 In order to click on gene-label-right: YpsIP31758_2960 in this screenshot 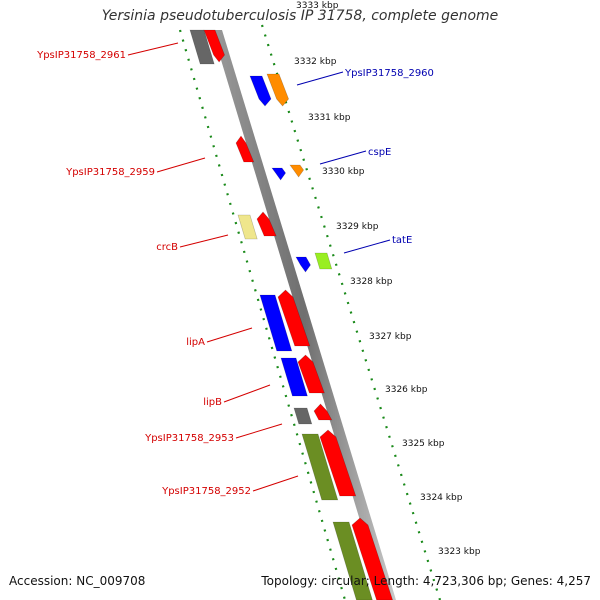, I will do `click(389, 73)`.